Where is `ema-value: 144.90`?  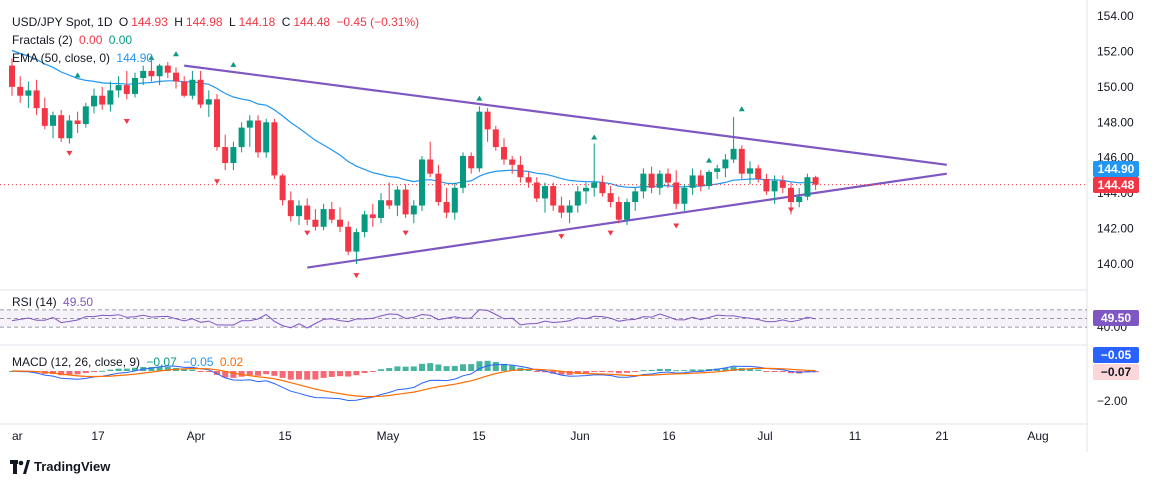 ema-value: 144.90 is located at coordinates (135, 58).